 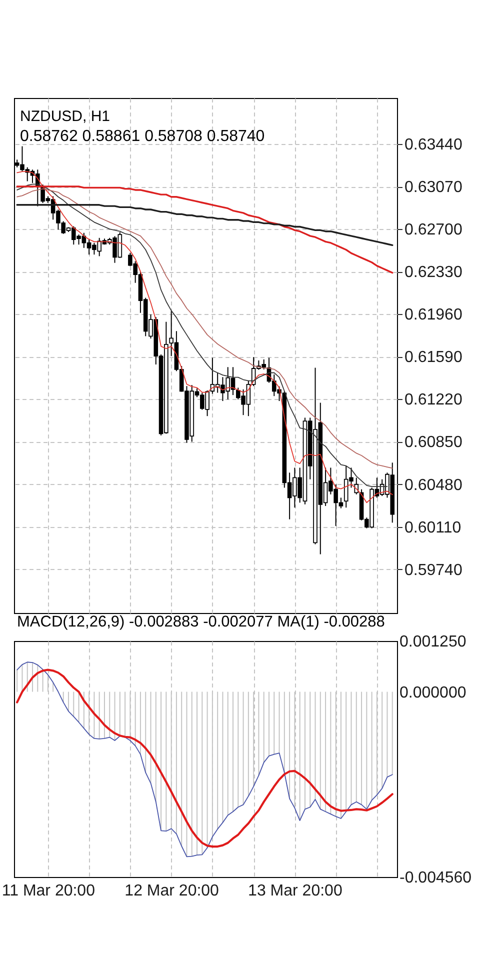 I want to click on y-tick-label: 0.62330, so click(x=433, y=273).